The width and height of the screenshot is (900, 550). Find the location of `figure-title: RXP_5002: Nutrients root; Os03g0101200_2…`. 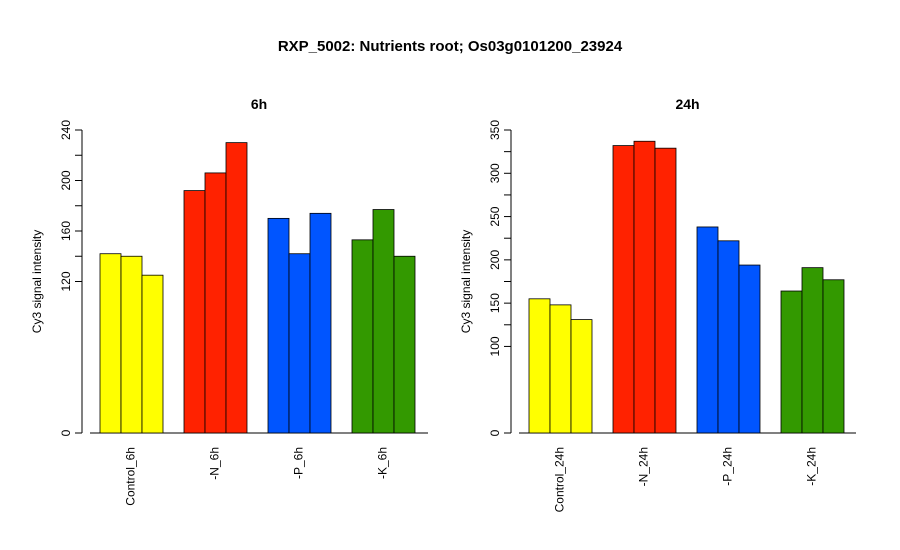

figure-title: RXP_5002: Nutrients root; Os03g0101200_2… is located at coordinates (450, 46).